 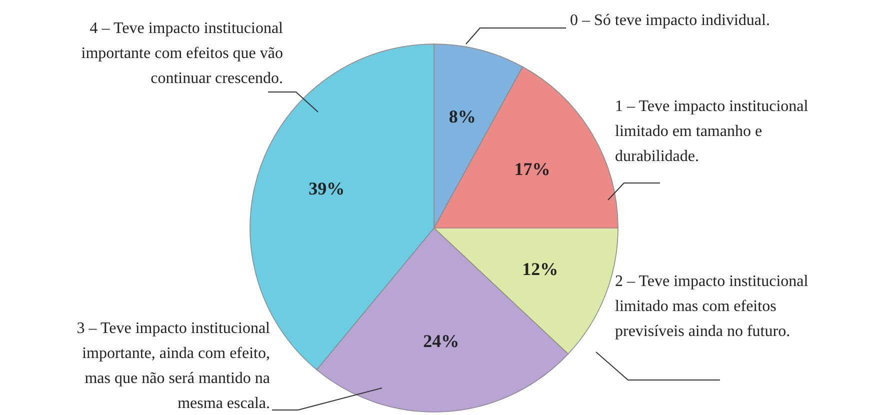 I want to click on slice-label: 1 – Teve impacto institucional limitado em tamanho e durabilidade., so click(x=712, y=131).